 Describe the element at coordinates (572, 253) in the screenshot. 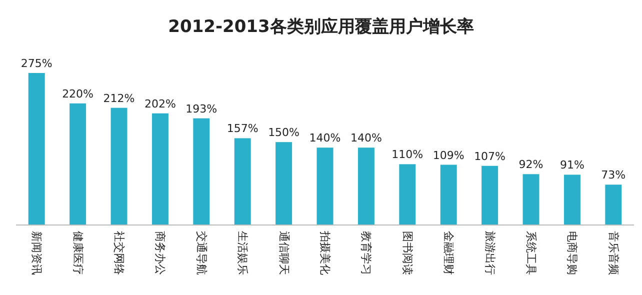

I see `x-tick-label: 电商导购` at that location.